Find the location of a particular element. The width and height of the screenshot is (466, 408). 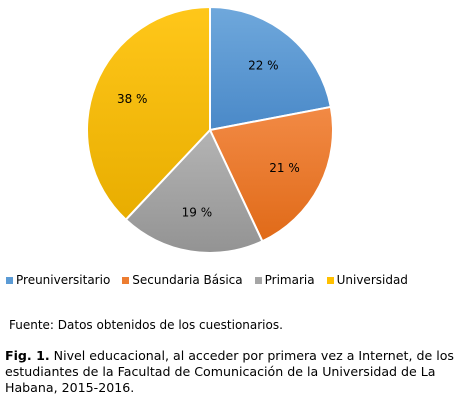

legend-item-universidad: Universidad is located at coordinates (367, 280).